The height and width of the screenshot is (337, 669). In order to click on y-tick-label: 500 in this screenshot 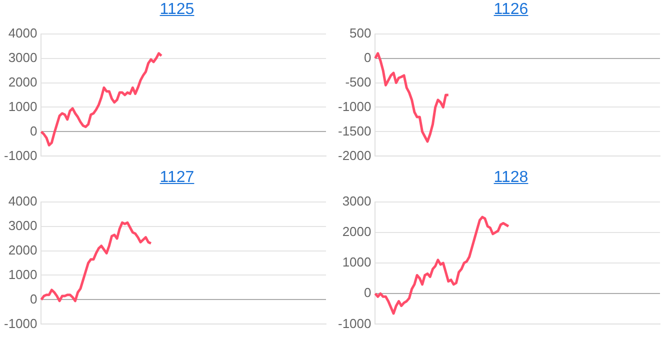, I will do `click(361, 32)`.